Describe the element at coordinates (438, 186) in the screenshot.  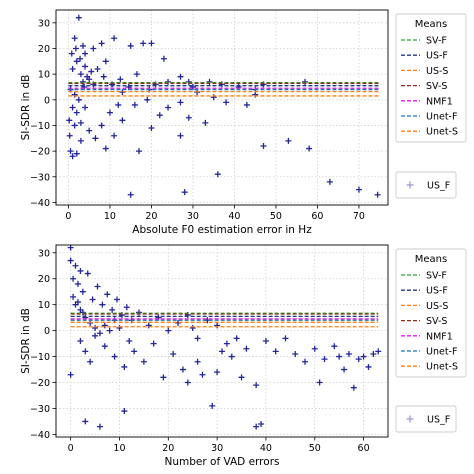
I see `legend-entry: US_F` at that location.